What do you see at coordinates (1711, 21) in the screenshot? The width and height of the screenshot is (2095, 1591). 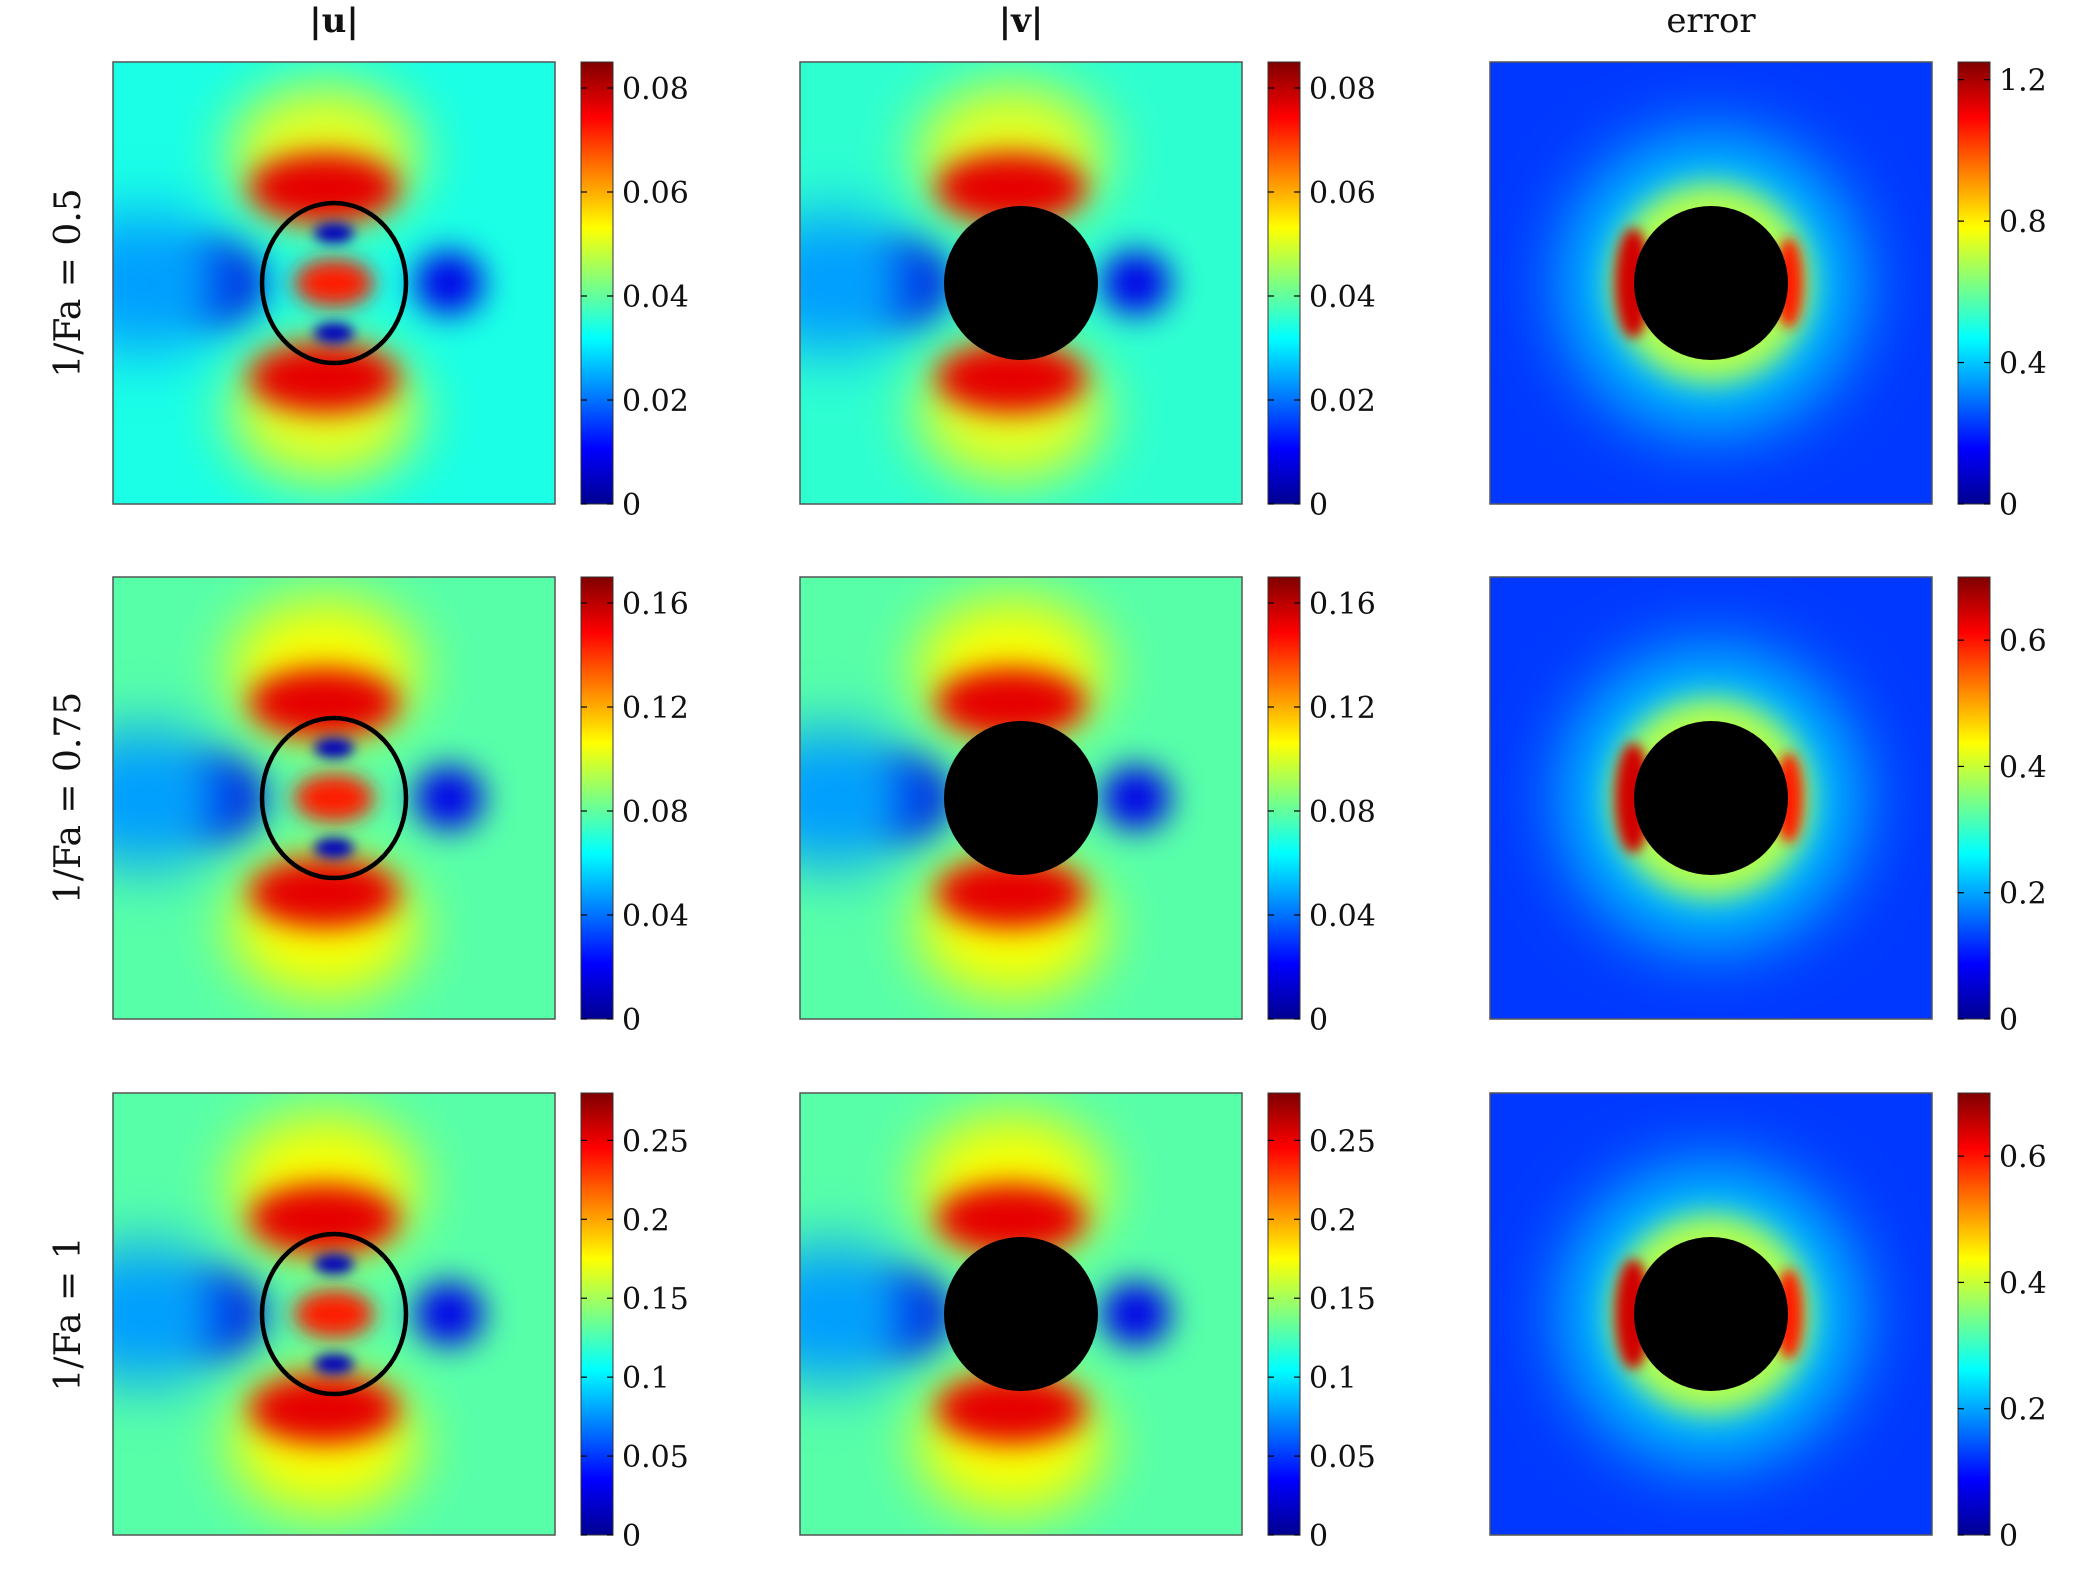 I see `column-title: error` at bounding box center [1711, 21].